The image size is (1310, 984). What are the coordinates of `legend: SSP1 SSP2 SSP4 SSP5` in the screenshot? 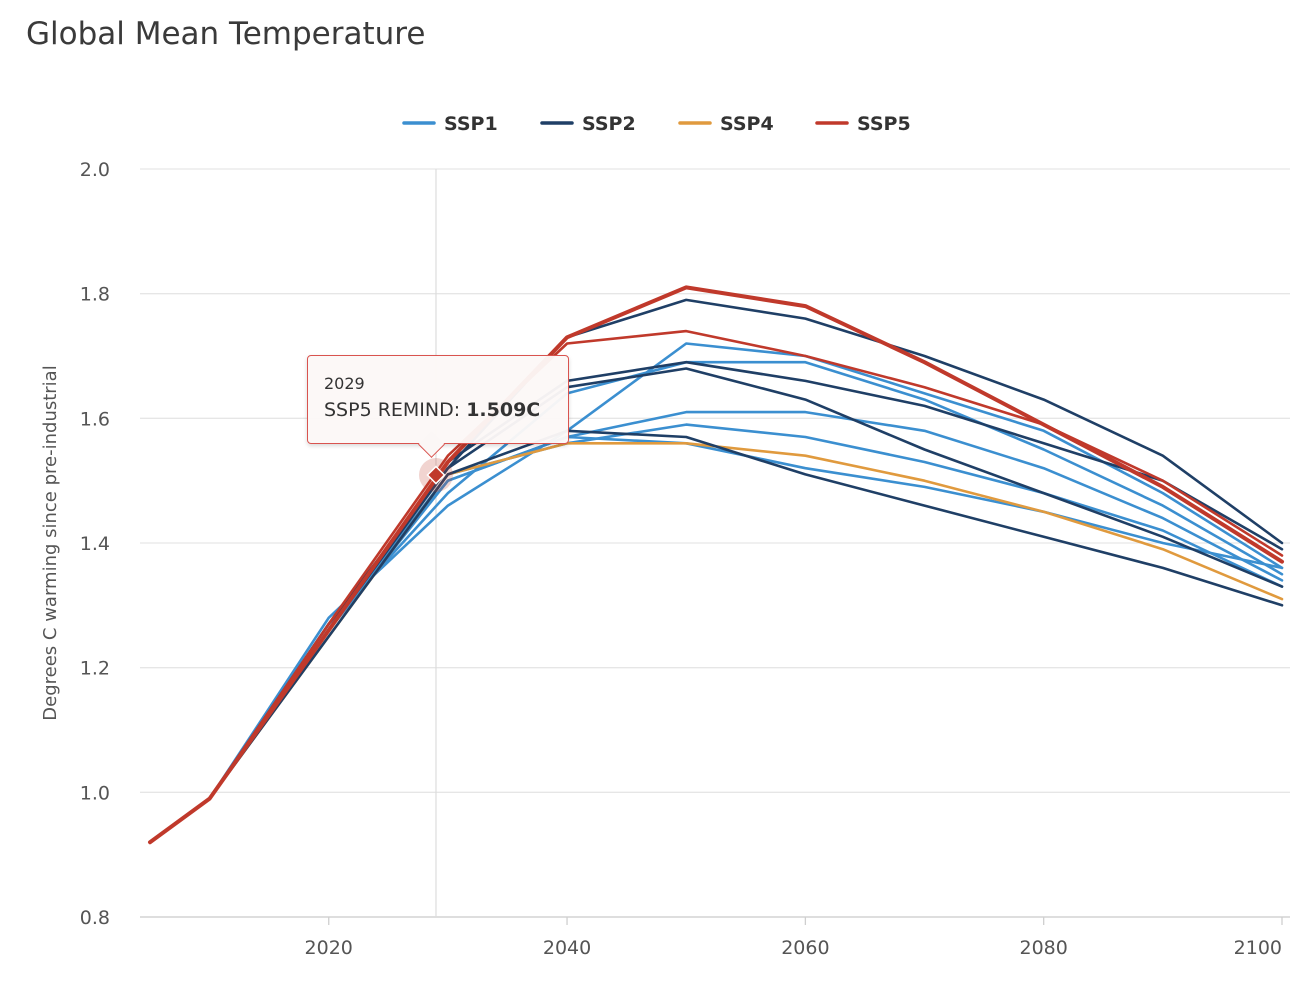 It's located at (656, 124).